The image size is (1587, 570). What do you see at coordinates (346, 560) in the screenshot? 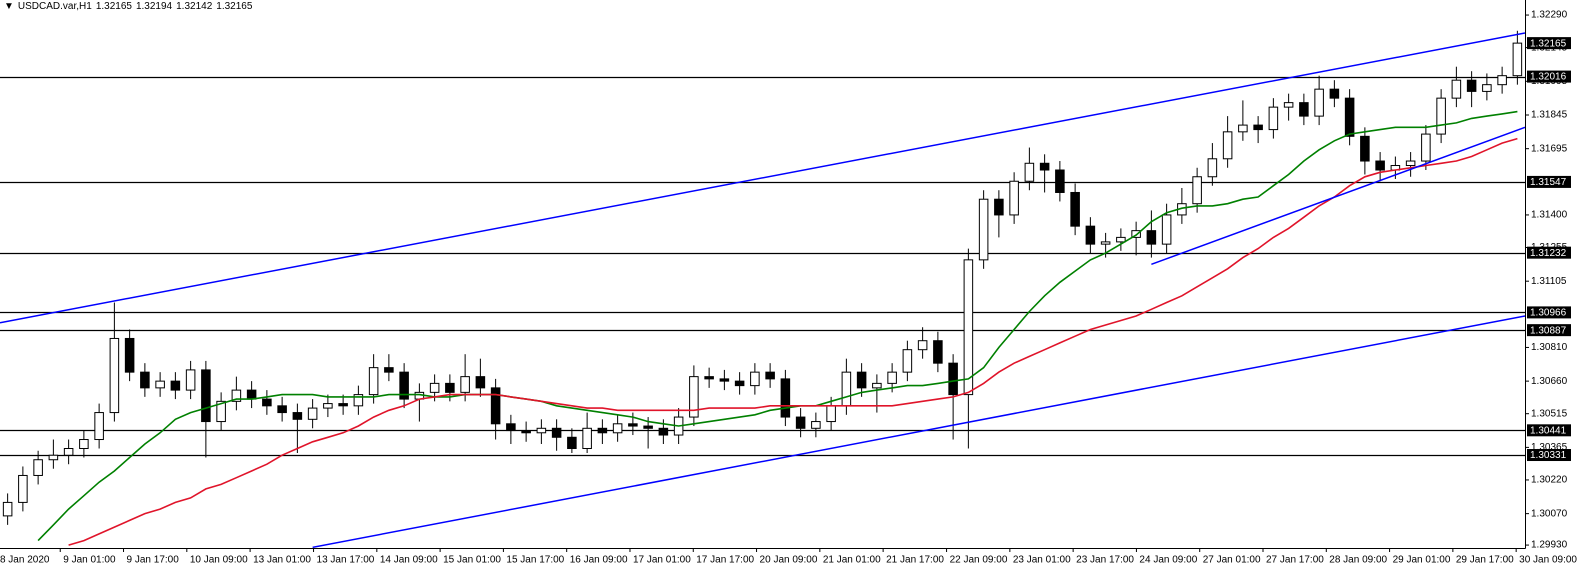
I see `x-tick-label: 13 Jan 17:00` at bounding box center [346, 560].